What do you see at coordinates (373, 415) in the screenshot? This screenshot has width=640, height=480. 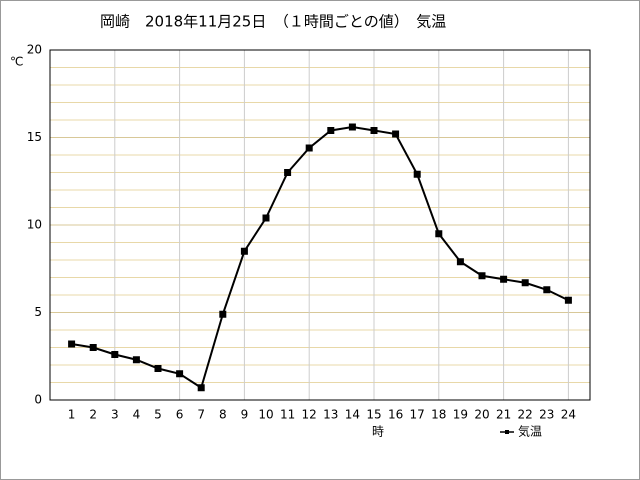 I see `x-tick-label: 15` at bounding box center [373, 415].